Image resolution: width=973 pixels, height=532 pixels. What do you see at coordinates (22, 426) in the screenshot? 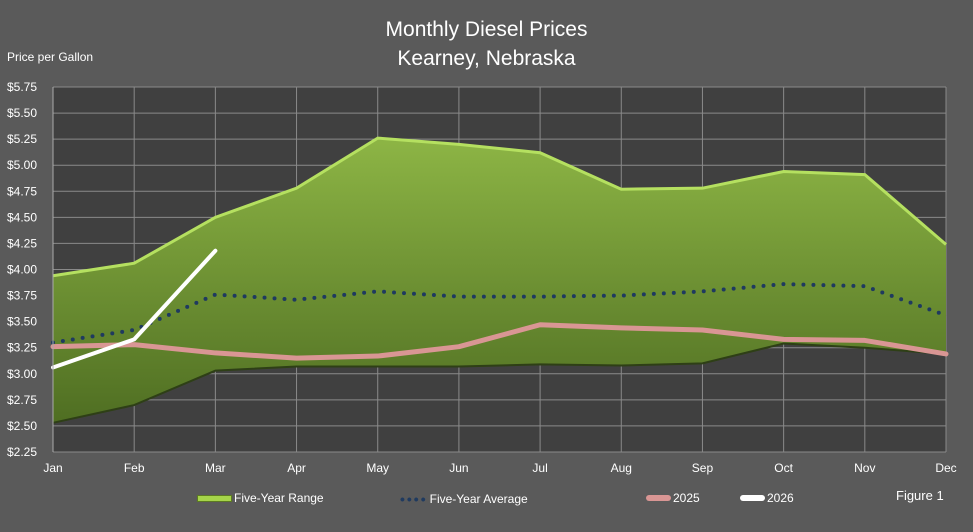
I see `y-tick-label: $2.50` at bounding box center [22, 426].